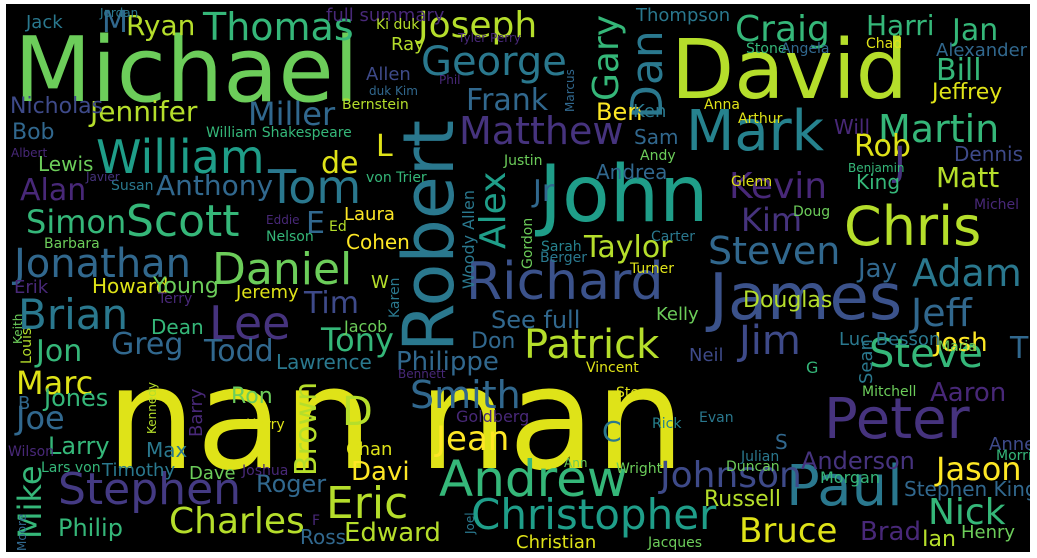  Describe the element at coordinates (478, 25) in the screenshot. I see `word-joseph: Joseph` at that location.